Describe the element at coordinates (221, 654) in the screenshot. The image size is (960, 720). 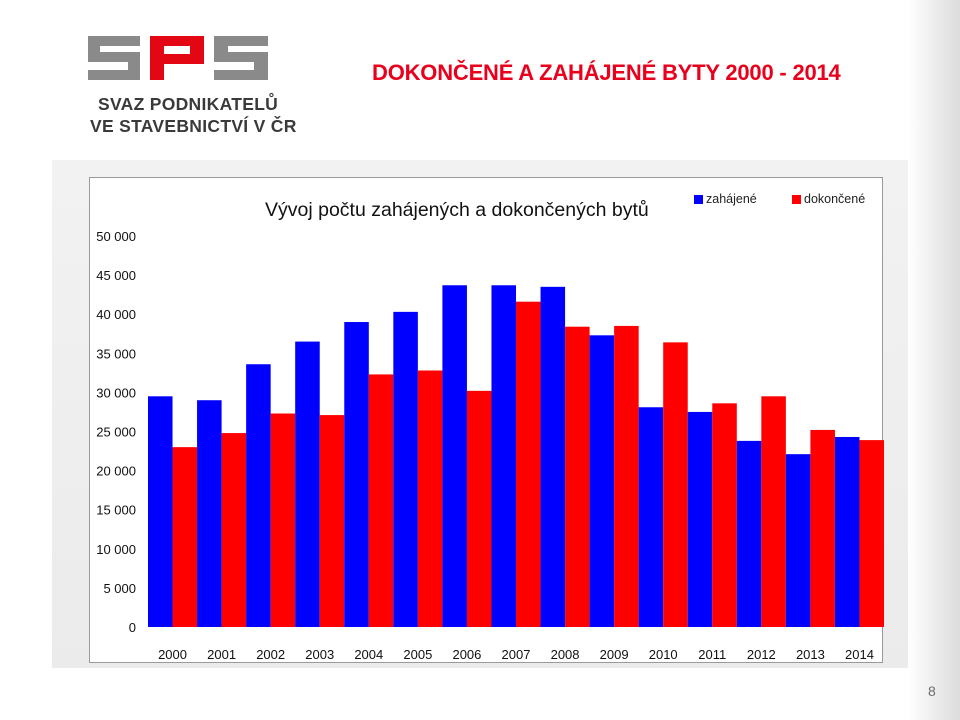
I see `x-tick-label: 2001` at that location.